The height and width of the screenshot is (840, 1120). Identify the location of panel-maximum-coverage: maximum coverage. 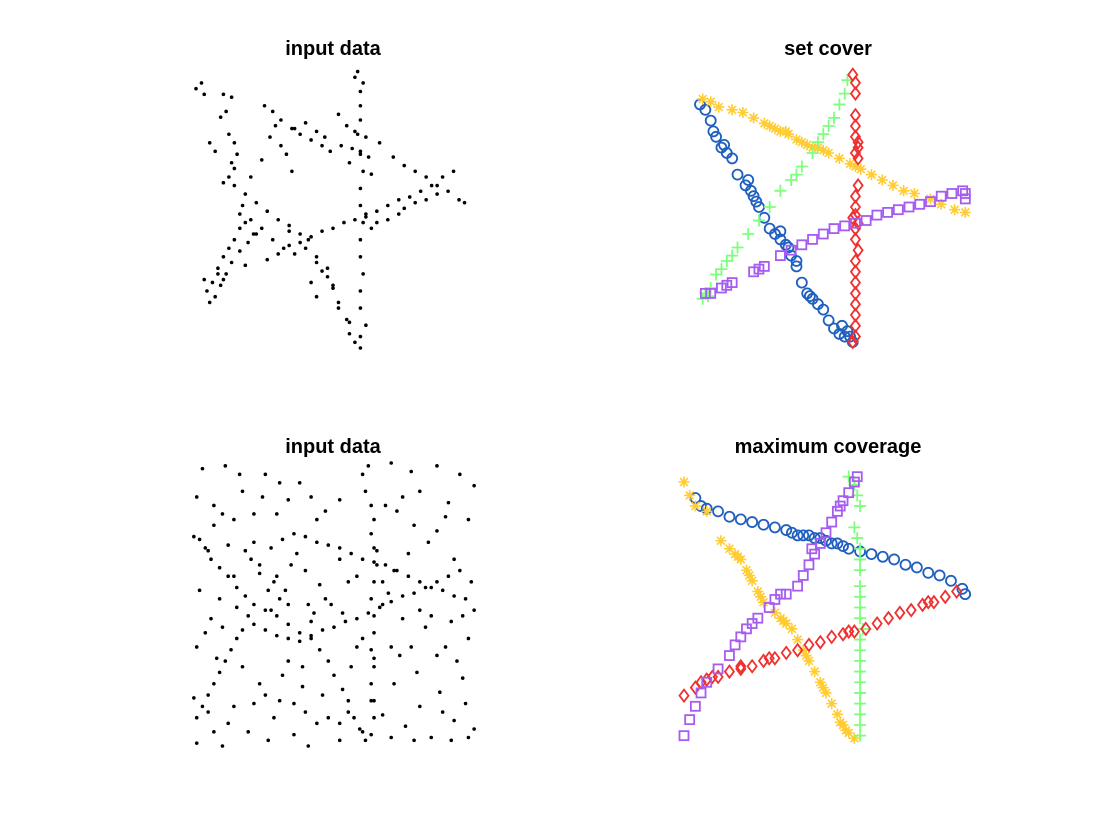
(825, 590).